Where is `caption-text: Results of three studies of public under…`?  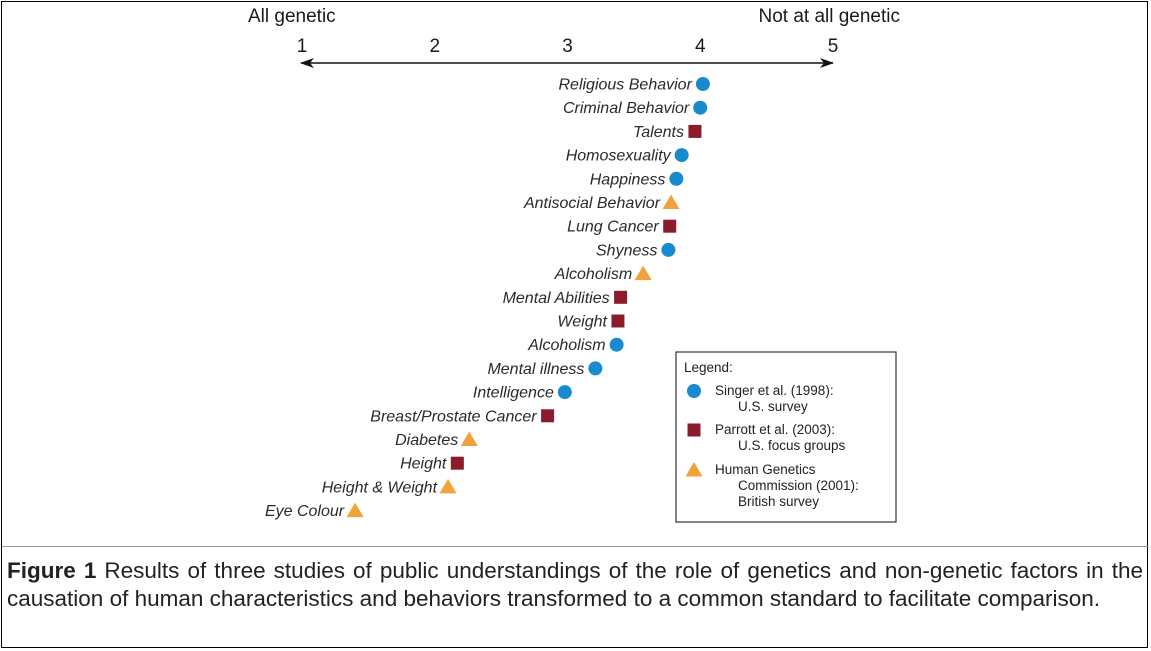
caption-text: Results of three studies of public under… is located at coordinates (575, 584).